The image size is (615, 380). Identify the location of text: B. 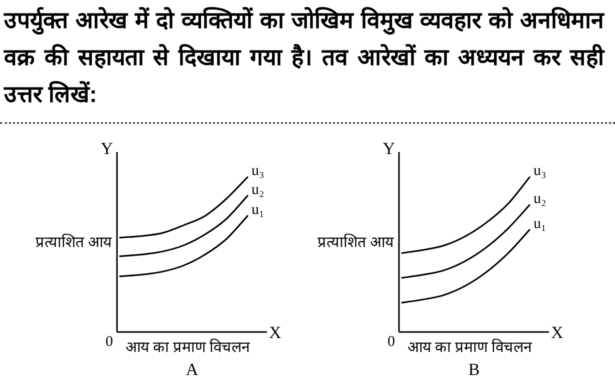
(474, 369).